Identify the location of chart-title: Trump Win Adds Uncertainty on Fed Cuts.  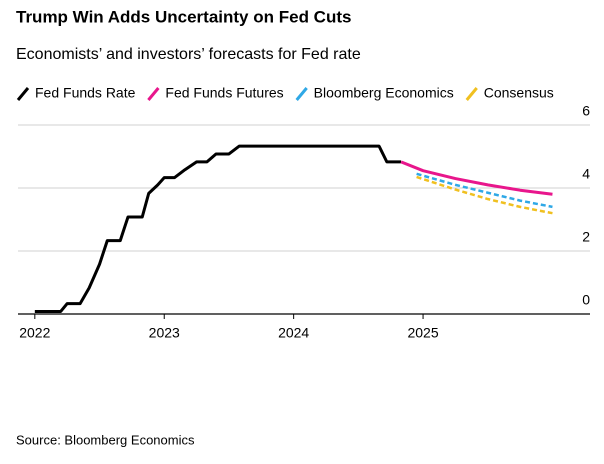
(183, 16).